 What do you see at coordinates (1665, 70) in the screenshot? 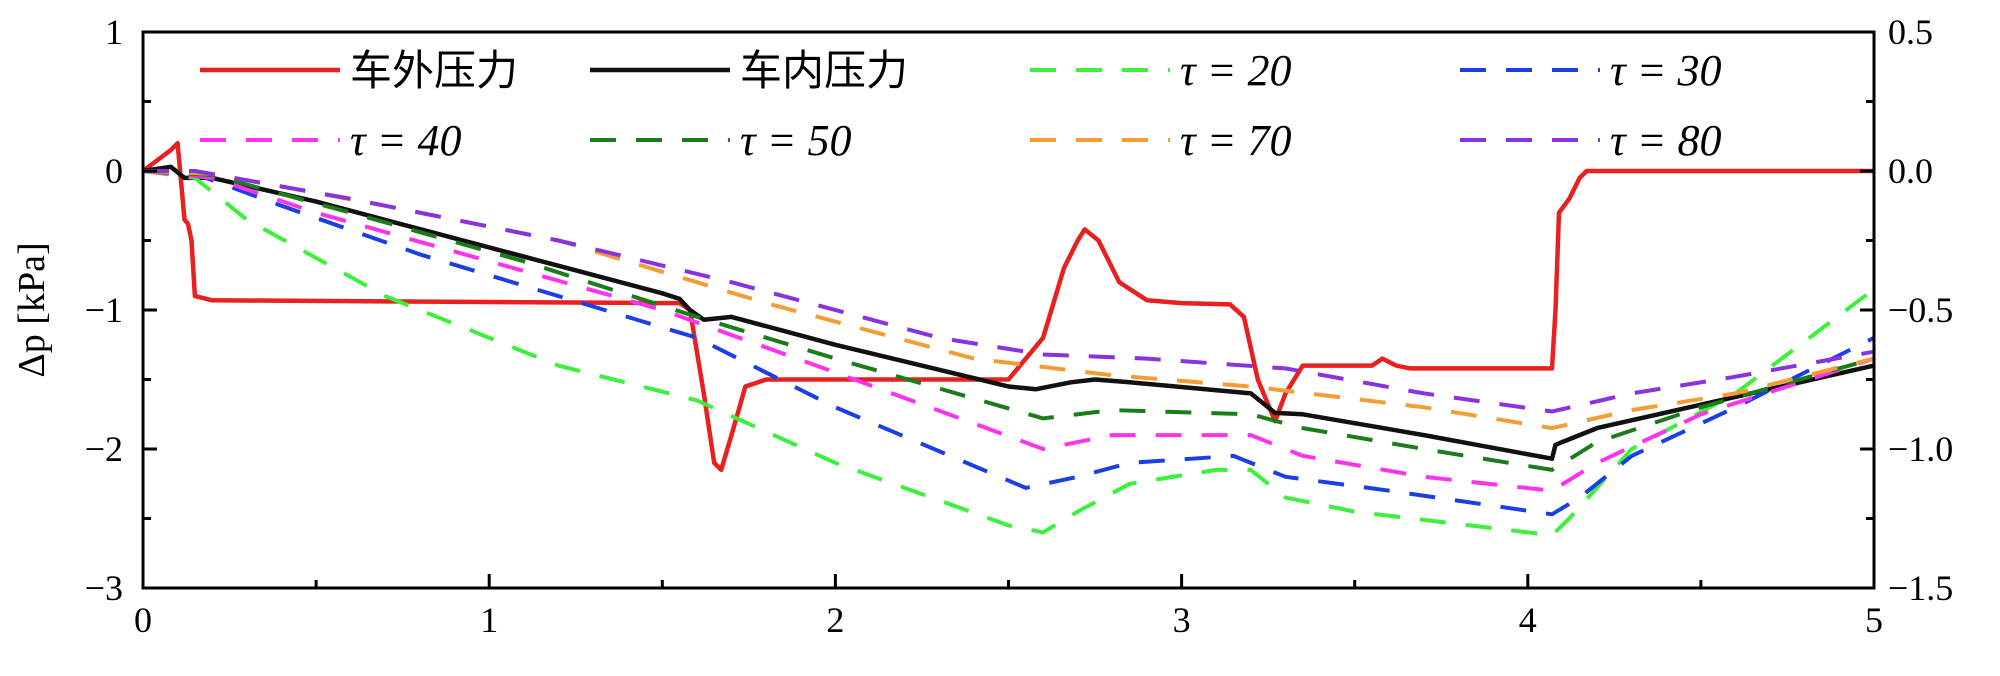
I see `legend-label-4: τ = 30` at bounding box center [1665, 70].